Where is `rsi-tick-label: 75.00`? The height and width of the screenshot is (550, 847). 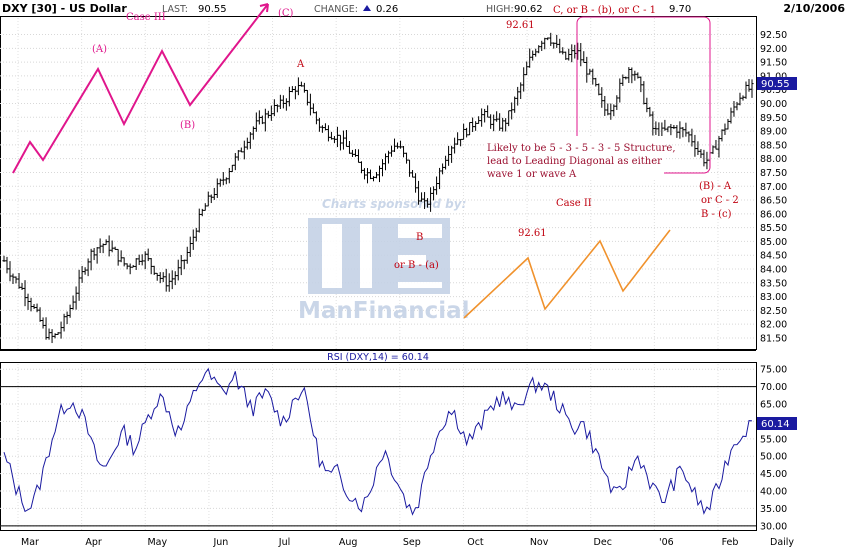 rsi-tick-label: 75.00 is located at coordinates (773, 370).